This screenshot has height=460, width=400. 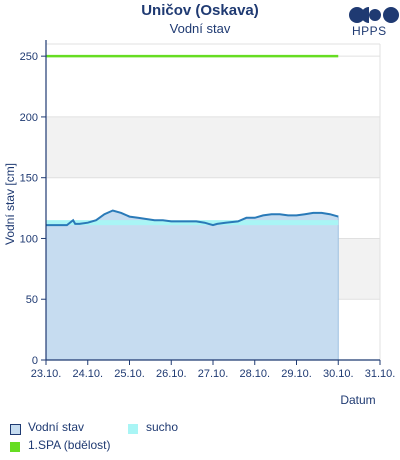 What do you see at coordinates (133, 429) in the screenshot?
I see `legend-swatch-drought` at bounding box center [133, 429].